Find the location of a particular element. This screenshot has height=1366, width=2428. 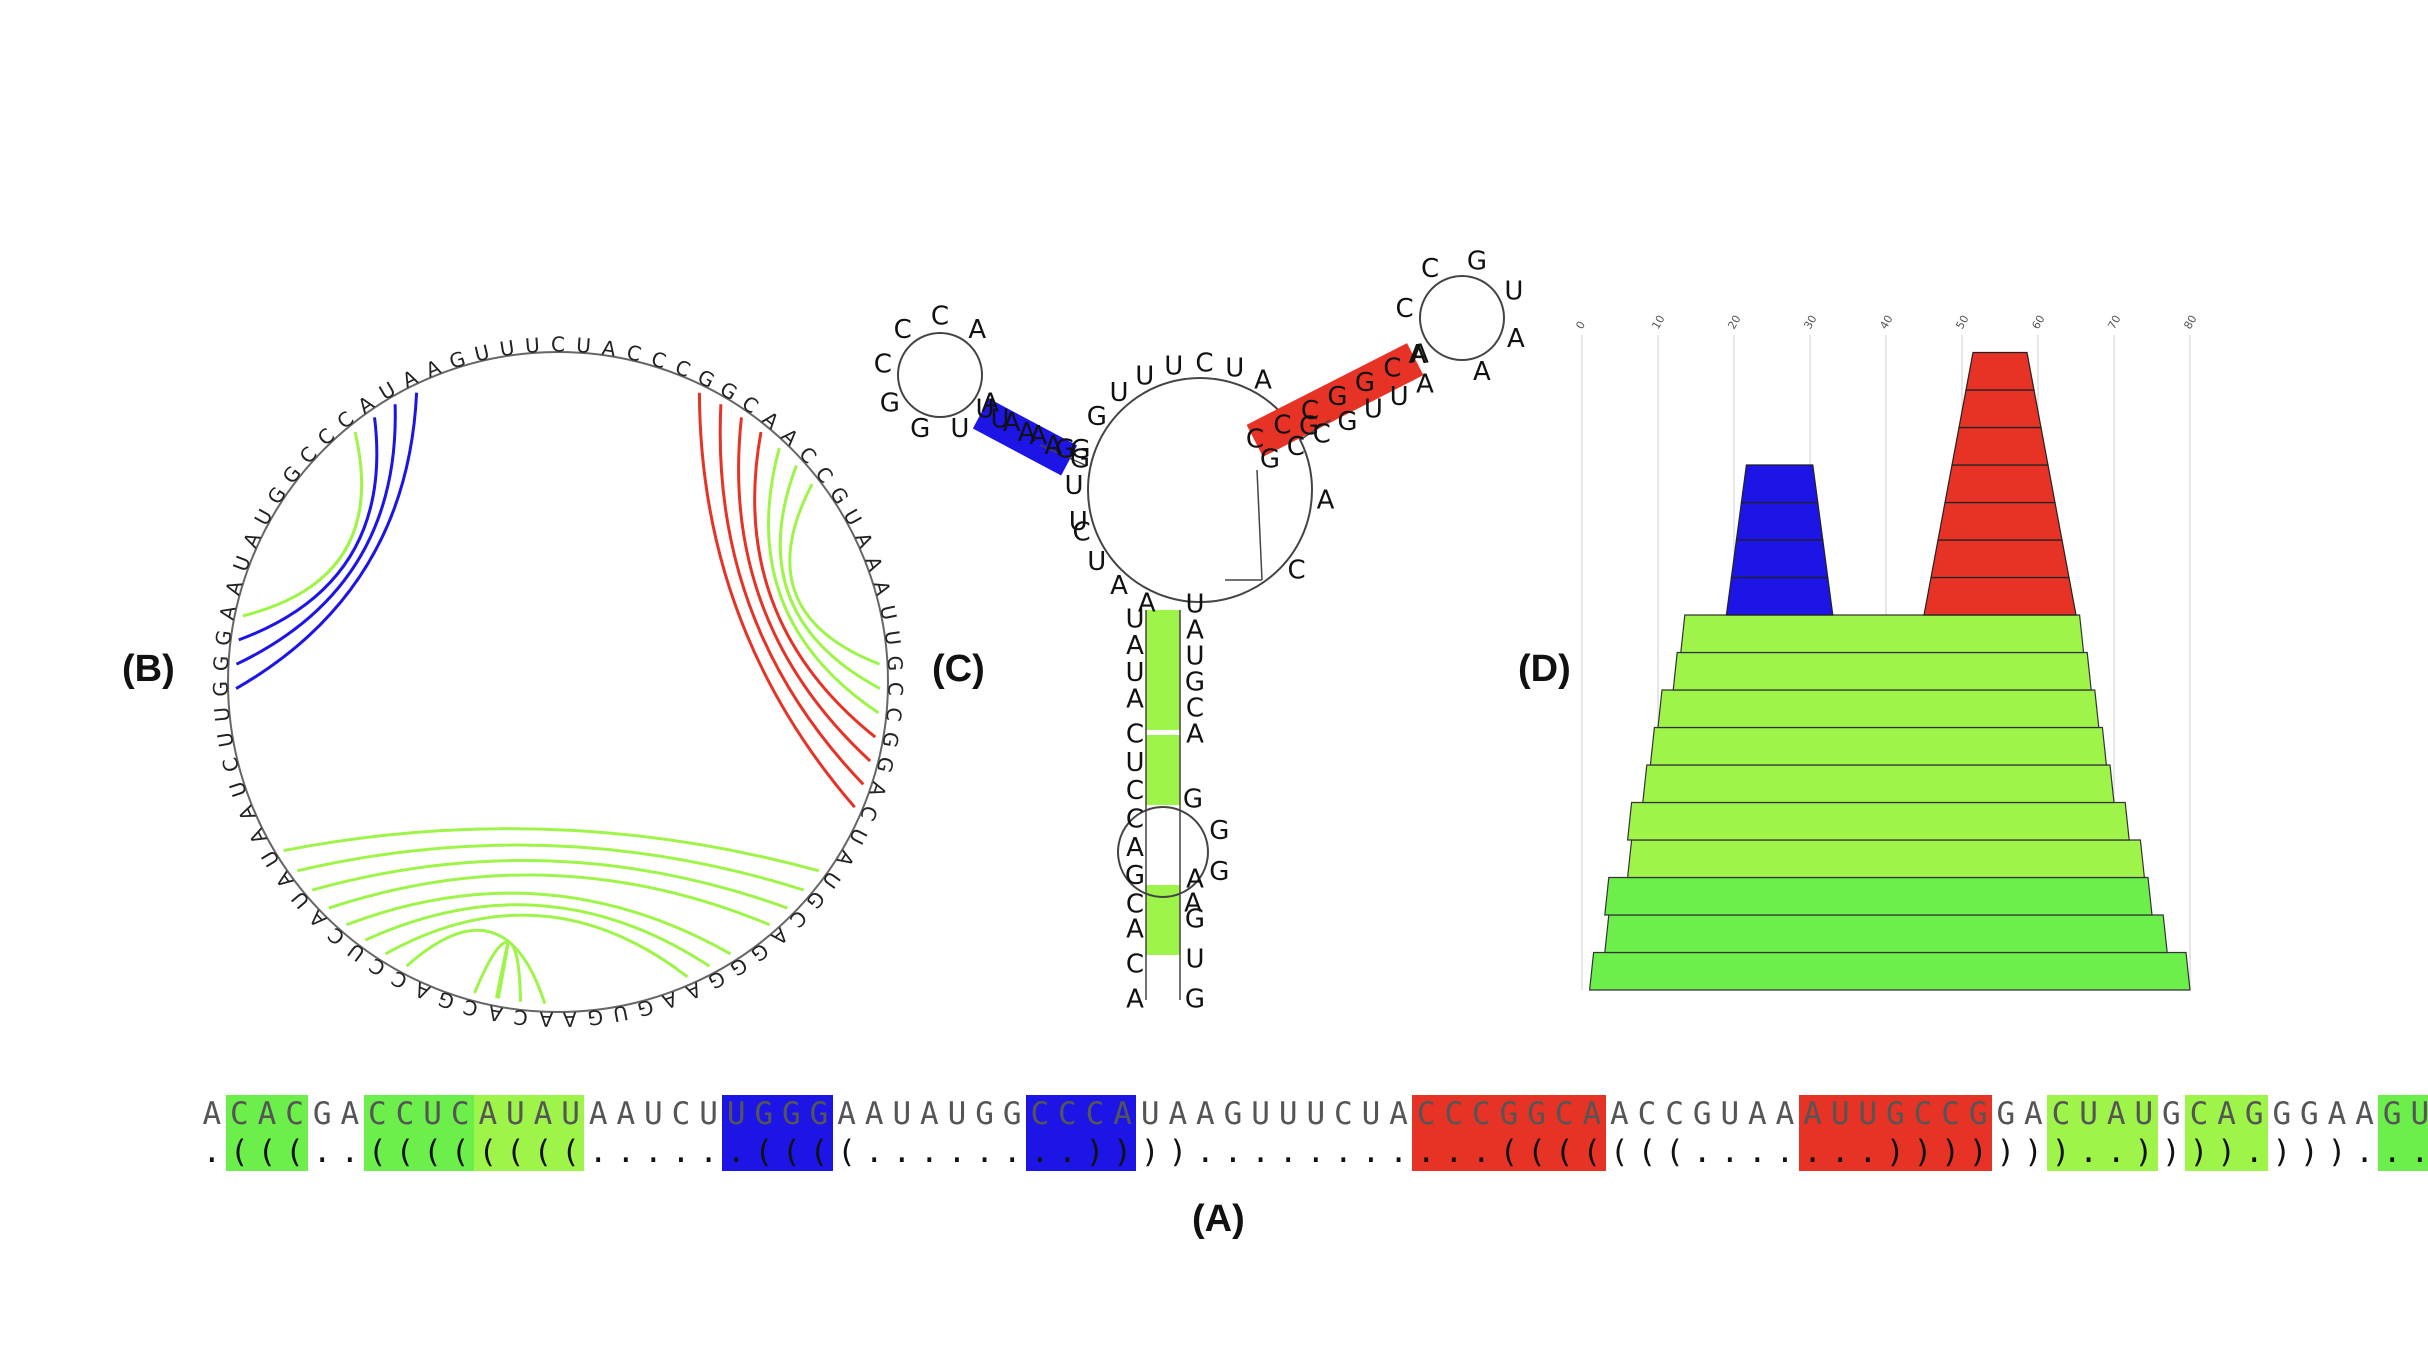

sequence-column: U( is located at coordinates (432, 1133).